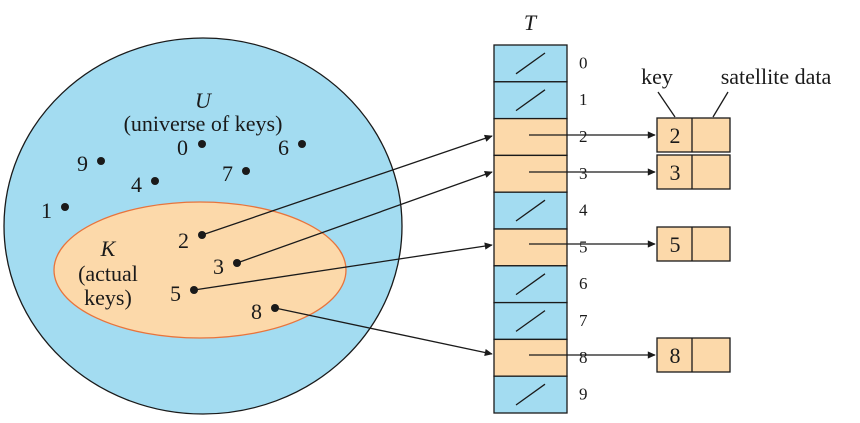 This screenshot has width=860, height=423. Describe the element at coordinates (583, 173) in the screenshot. I see `slot-index: 3` at that location.